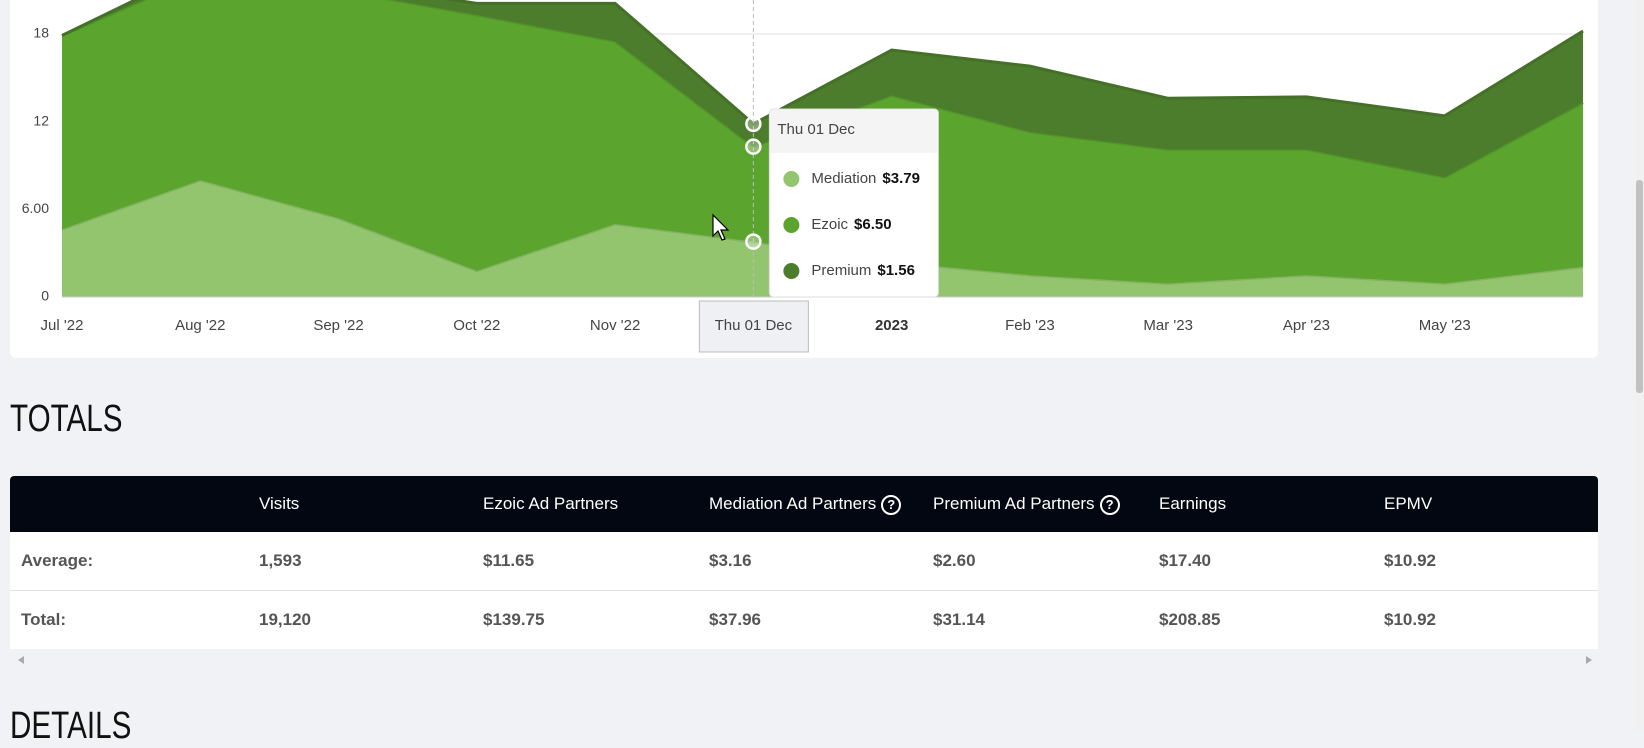 Image resolution: width=1644 pixels, height=748 pixels. Describe the element at coordinates (338, 325) in the screenshot. I see `x-tick-label: Sep '22` at that location.